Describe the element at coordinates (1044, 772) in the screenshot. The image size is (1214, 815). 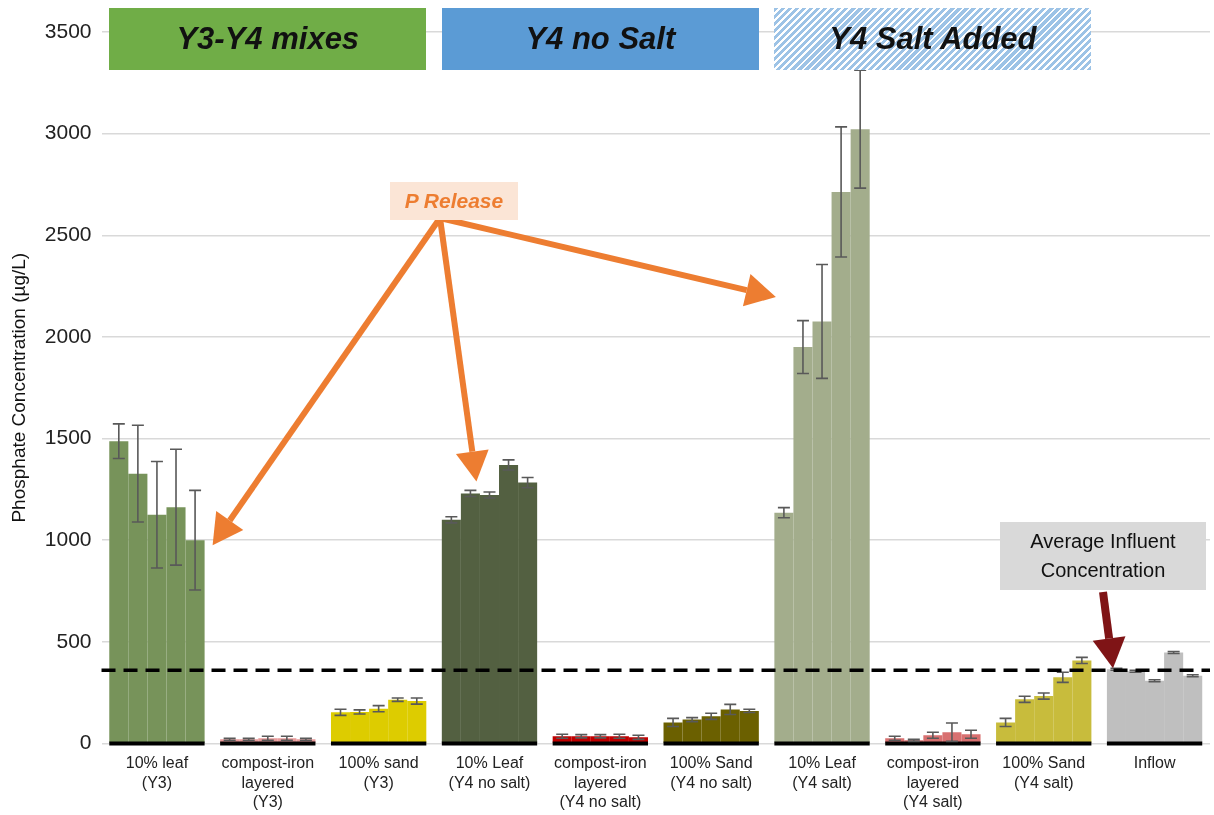
I see `x-tick-label: 100% Sand (Y4 salt)` at that location.